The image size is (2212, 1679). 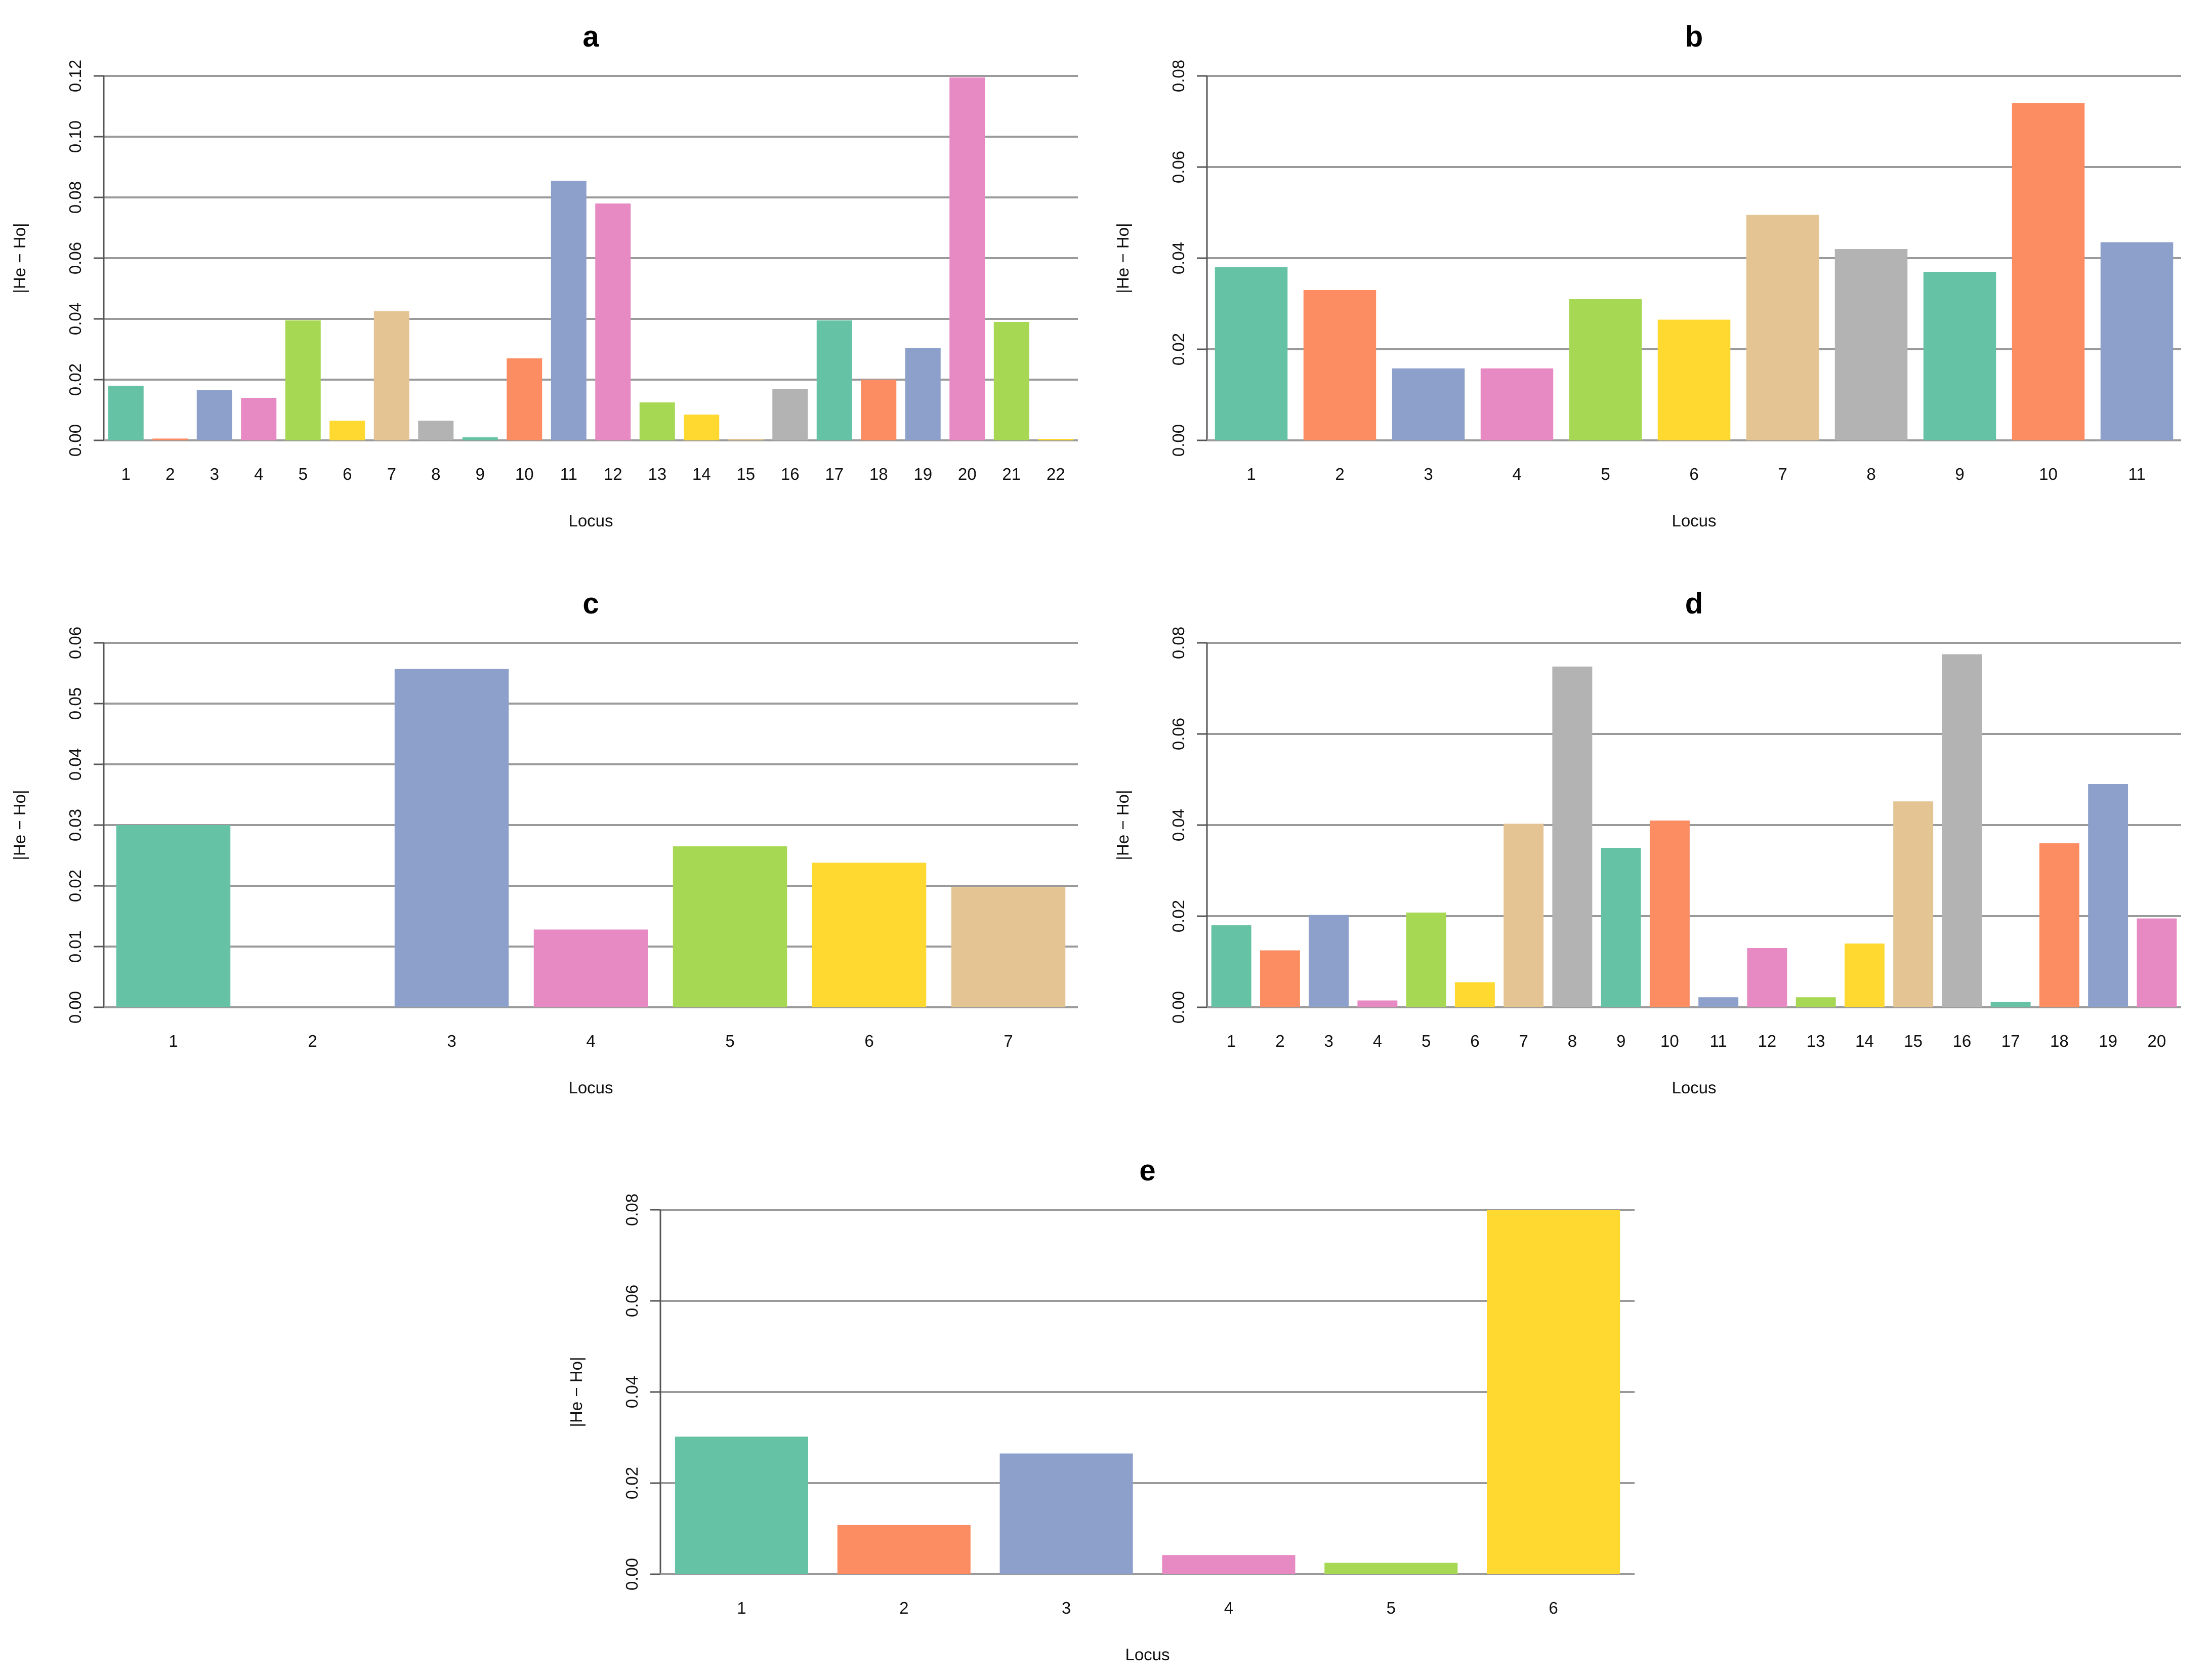 I want to click on y-tick-label: 0.05, so click(x=75, y=703).